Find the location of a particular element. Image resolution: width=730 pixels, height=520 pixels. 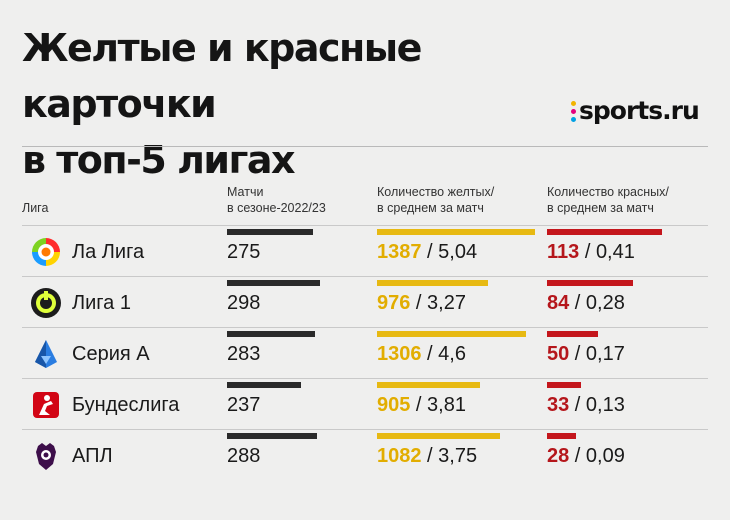

yellow-cards-value: 1306 / 4,6 is located at coordinates (421, 354).